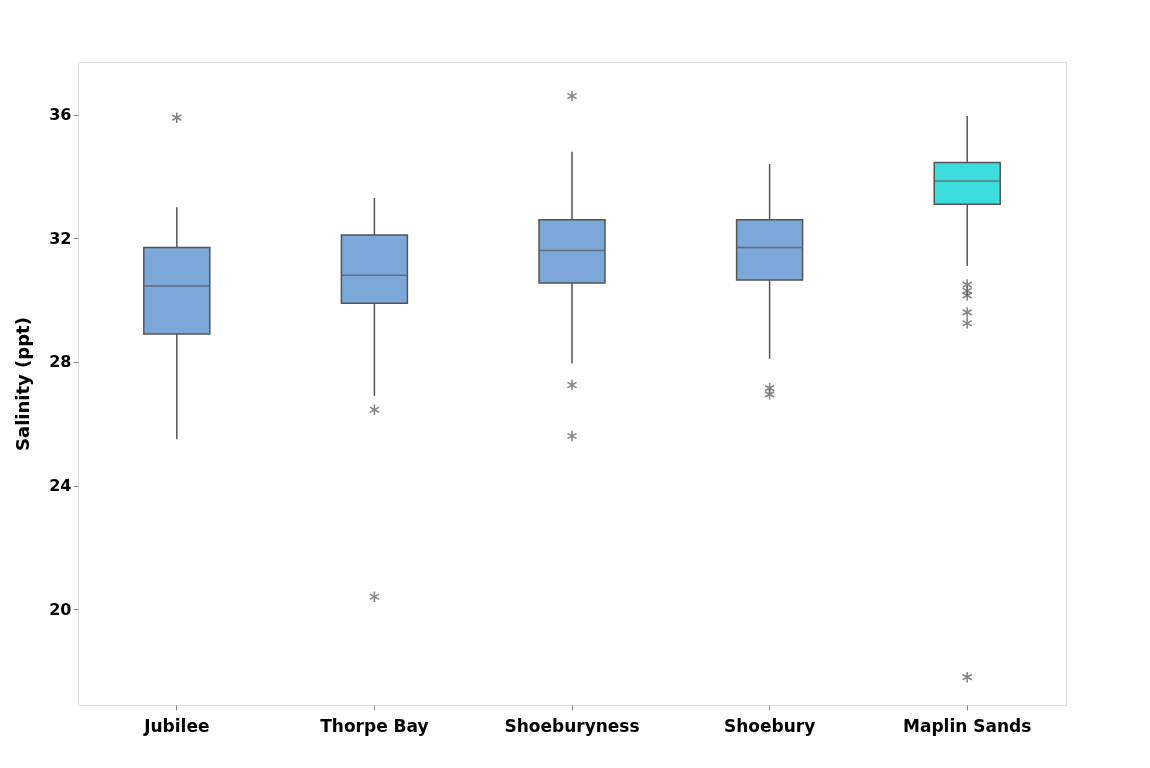  I want to click on x-tick-label: Shoebury, so click(769, 725).